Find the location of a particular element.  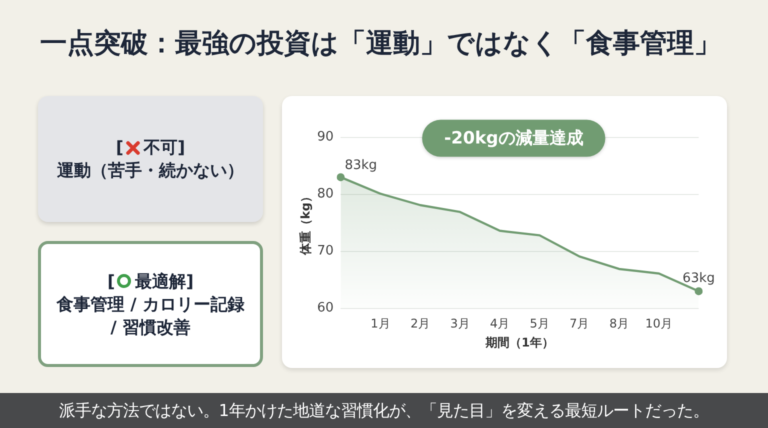

text: 食事管理 / カロリー記録 / 習慣改善 is located at coordinates (150, 315).